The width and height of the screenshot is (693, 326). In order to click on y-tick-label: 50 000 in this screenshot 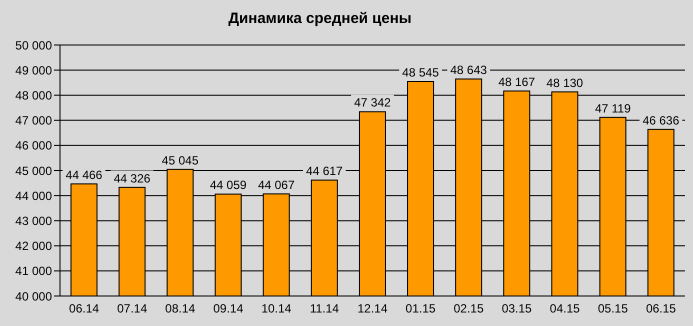, I will do `click(33, 45)`.